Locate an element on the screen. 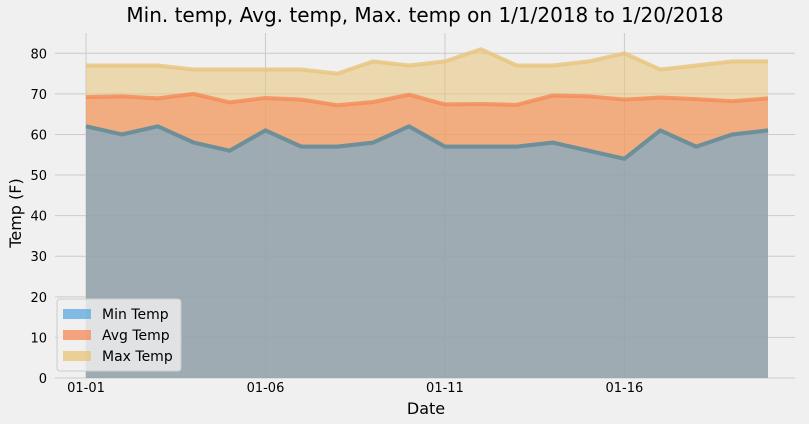 This screenshot has width=809, height=424. x-axis-ticks: 01-01 01-06 01-11 01-16 is located at coordinates (355, 388).